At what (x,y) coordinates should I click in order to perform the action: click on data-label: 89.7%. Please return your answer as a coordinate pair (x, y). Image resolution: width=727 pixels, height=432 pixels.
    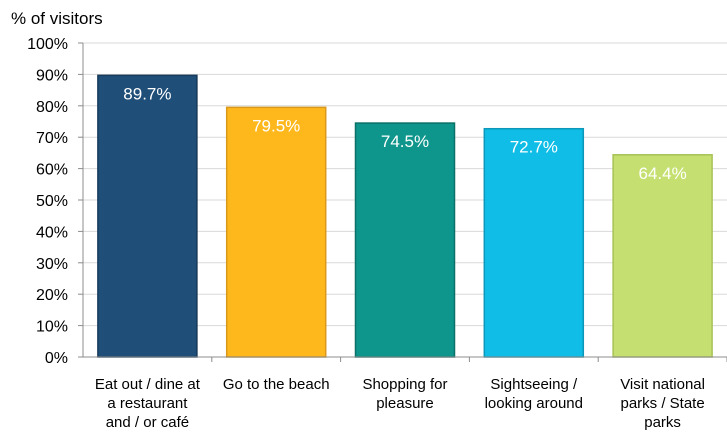
    Looking at the image, I should click on (147, 93).